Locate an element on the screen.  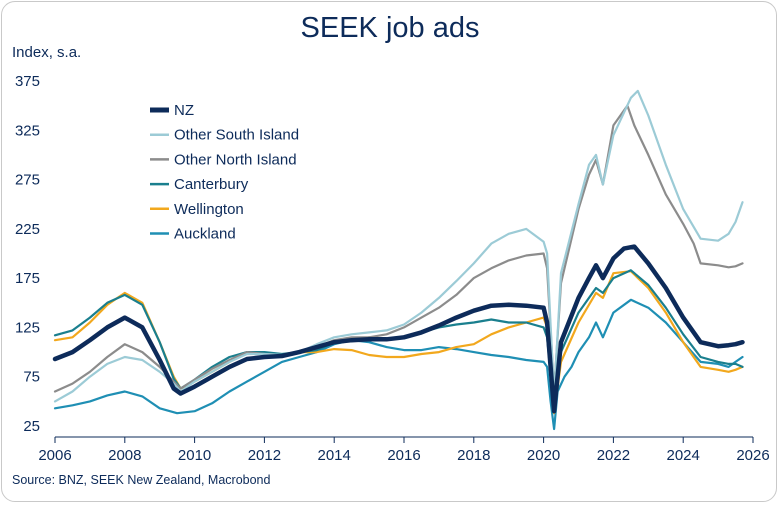
x-tick-label: 2018 is located at coordinates (473, 455).